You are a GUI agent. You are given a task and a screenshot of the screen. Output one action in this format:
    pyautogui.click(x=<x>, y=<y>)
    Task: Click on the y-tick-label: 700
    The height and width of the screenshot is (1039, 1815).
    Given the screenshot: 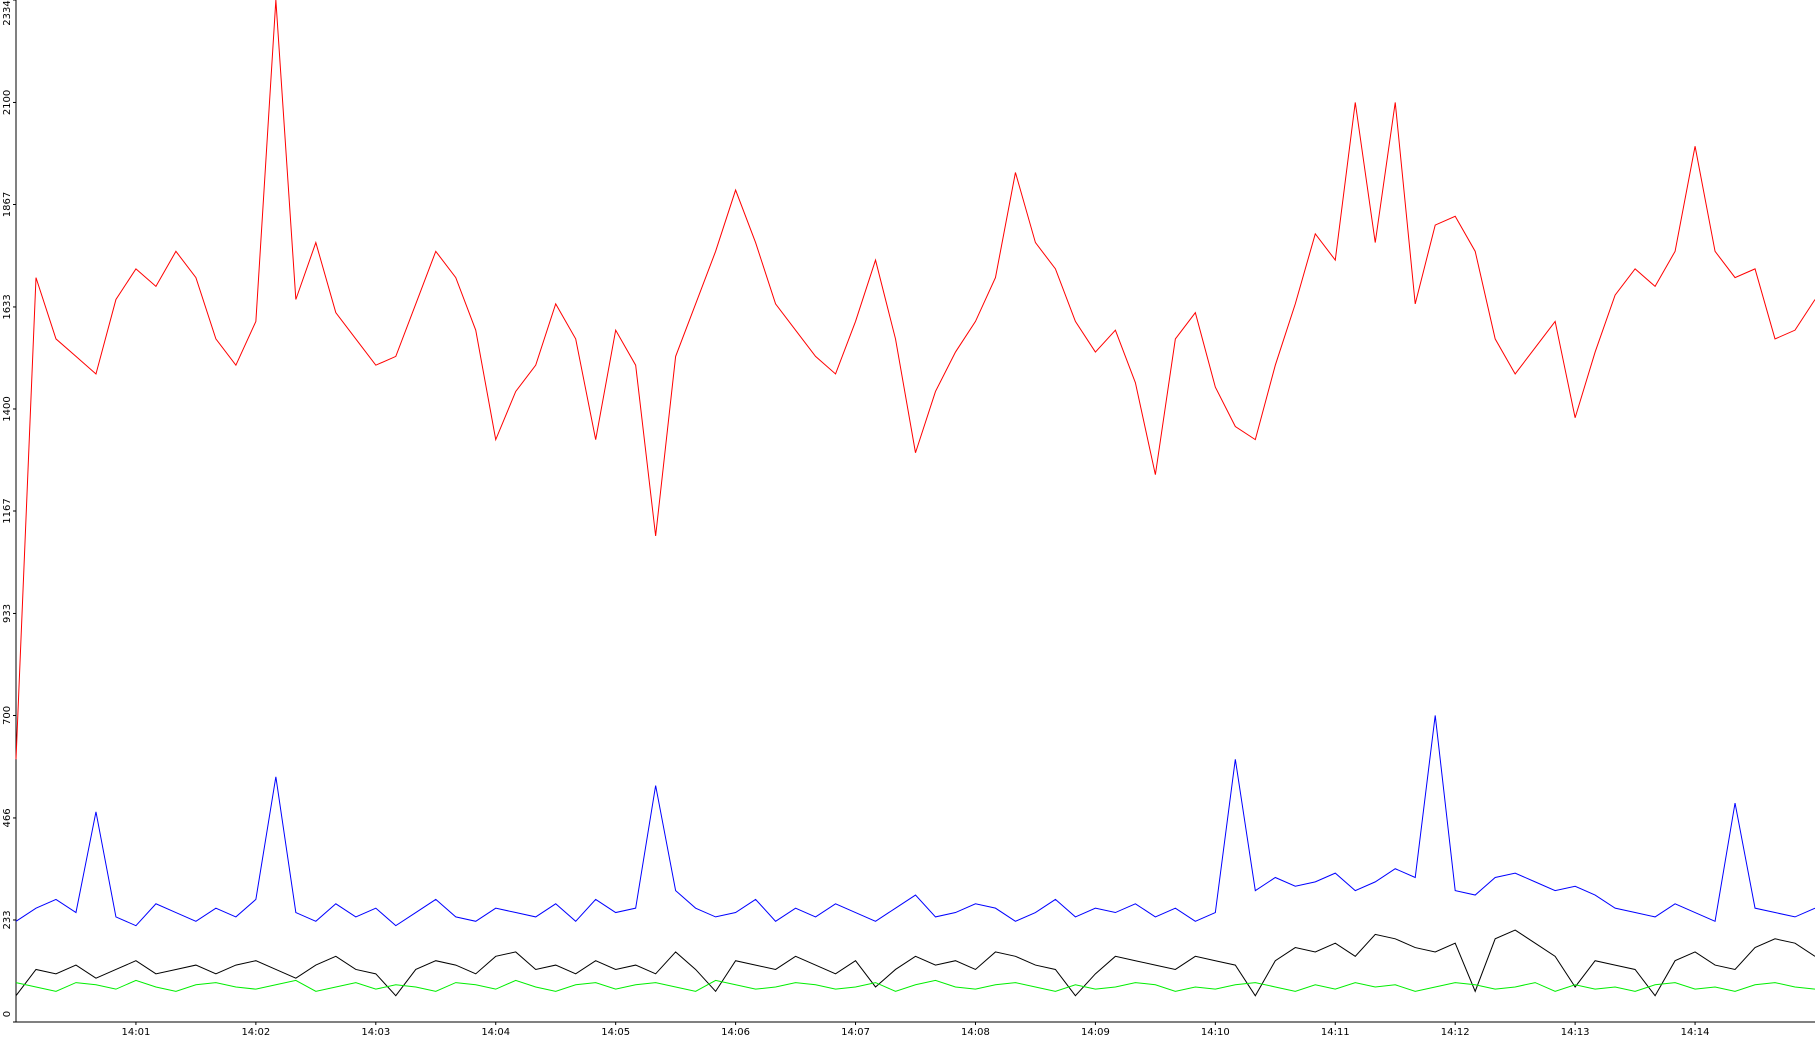 What is the action you would take?
    pyautogui.click(x=7, y=715)
    